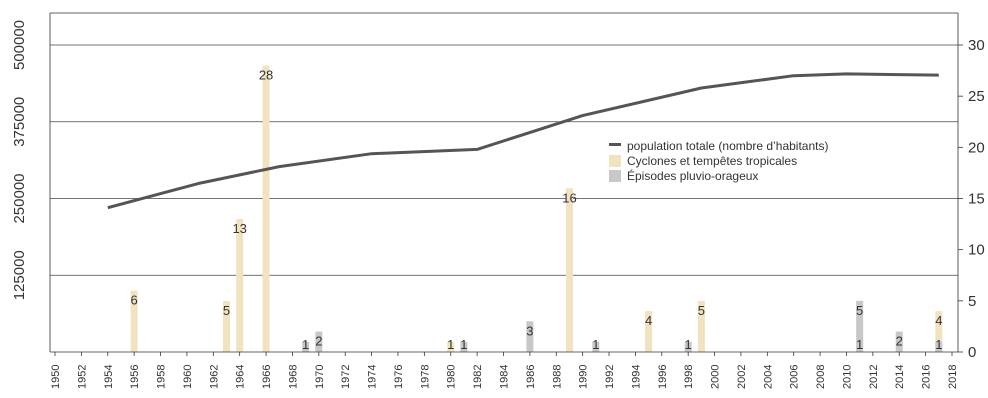 This screenshot has width=988, height=398. Describe the element at coordinates (19, 45) in the screenshot. I see `left-axis-tick-label: 500000` at that location.